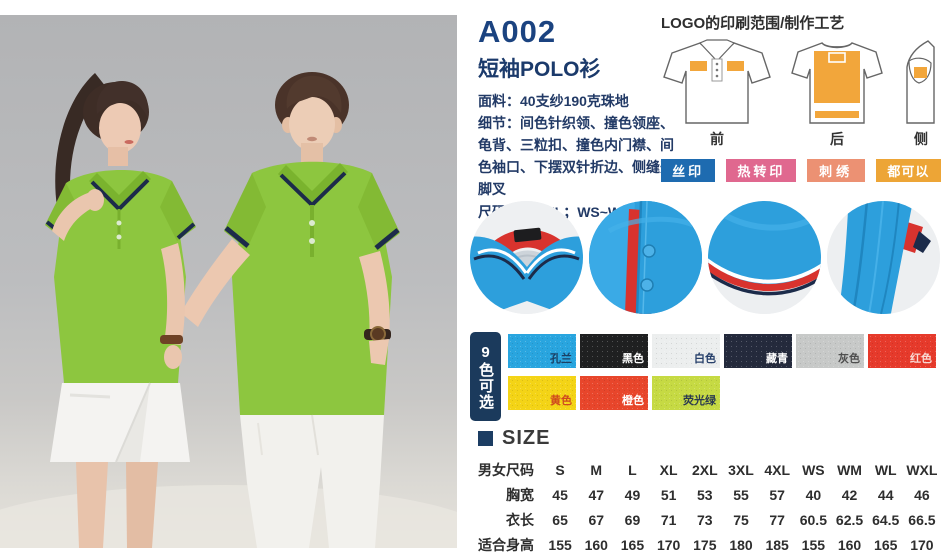 The image size is (942, 559). What do you see at coordinates (801, 170) in the screenshot?
I see `print-method-tags: 丝印 热转印 刺绣 都可以` at bounding box center [801, 170].